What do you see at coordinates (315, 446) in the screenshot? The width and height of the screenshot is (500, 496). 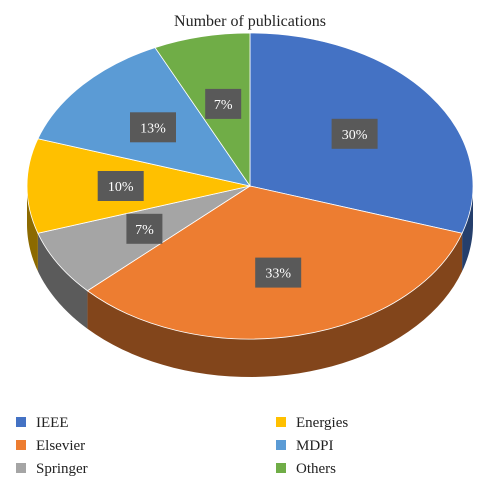 I see `legend-label: MDPI` at bounding box center [315, 446].